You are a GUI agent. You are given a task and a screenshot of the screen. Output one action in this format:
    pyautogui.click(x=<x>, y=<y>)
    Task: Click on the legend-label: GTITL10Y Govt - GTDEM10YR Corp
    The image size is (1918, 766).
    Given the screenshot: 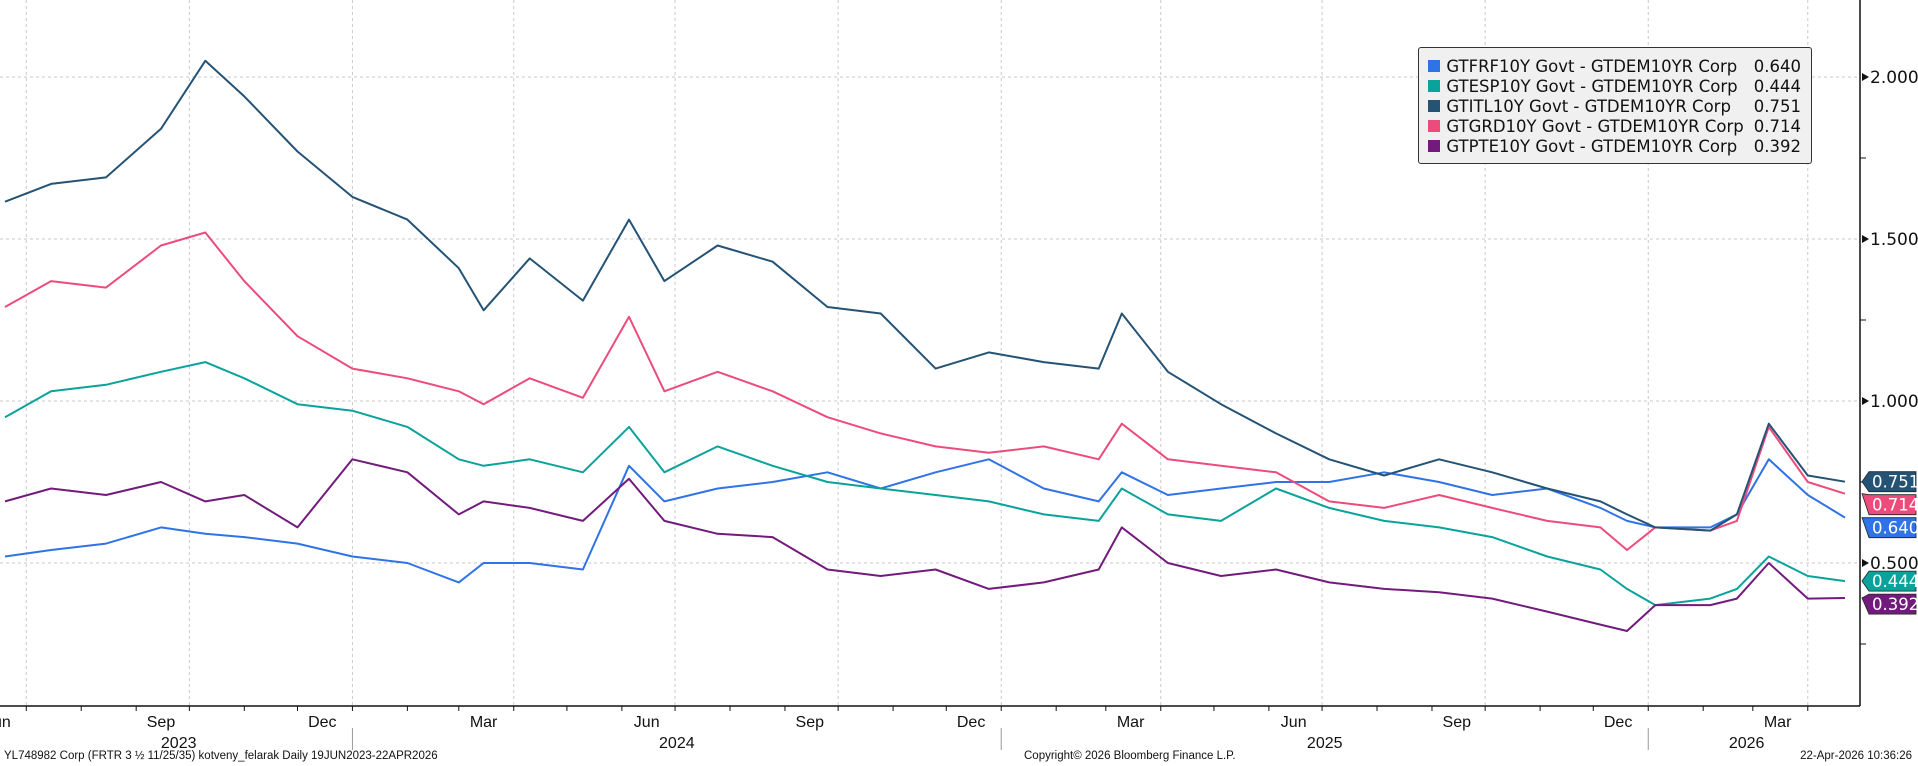 What is the action you would take?
    pyautogui.click(x=1588, y=106)
    